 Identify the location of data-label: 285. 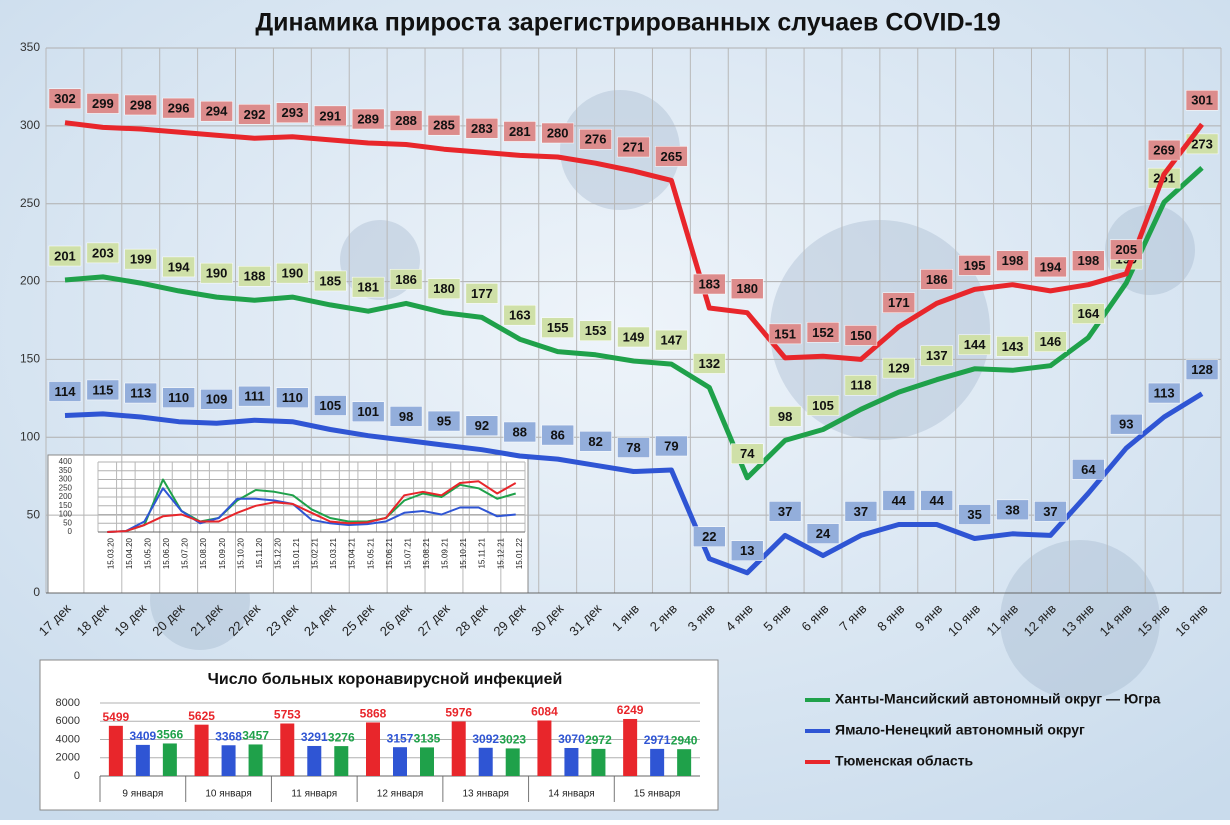
(444, 125).